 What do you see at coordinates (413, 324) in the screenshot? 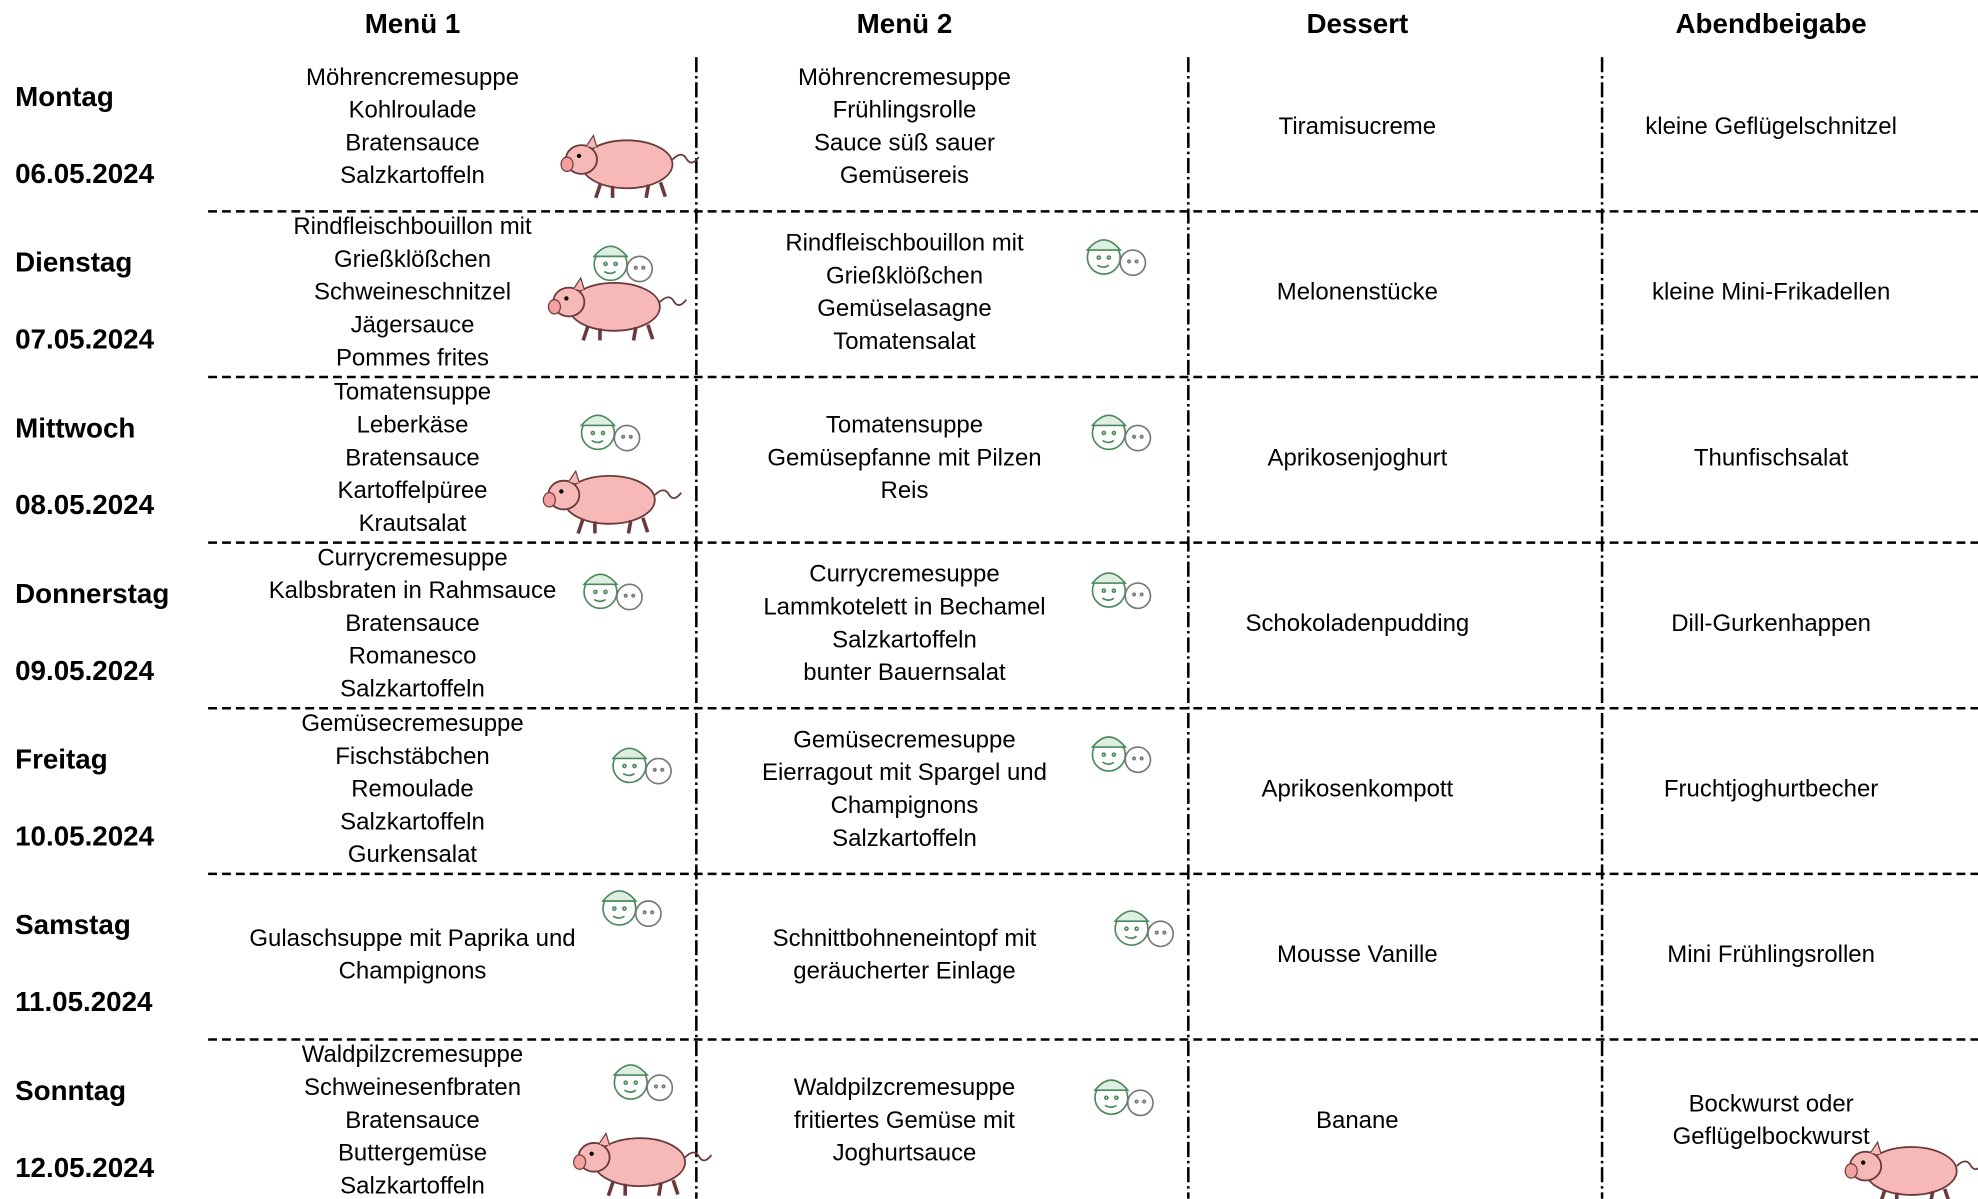
I see `menu-line: Jägersauce` at bounding box center [413, 324].